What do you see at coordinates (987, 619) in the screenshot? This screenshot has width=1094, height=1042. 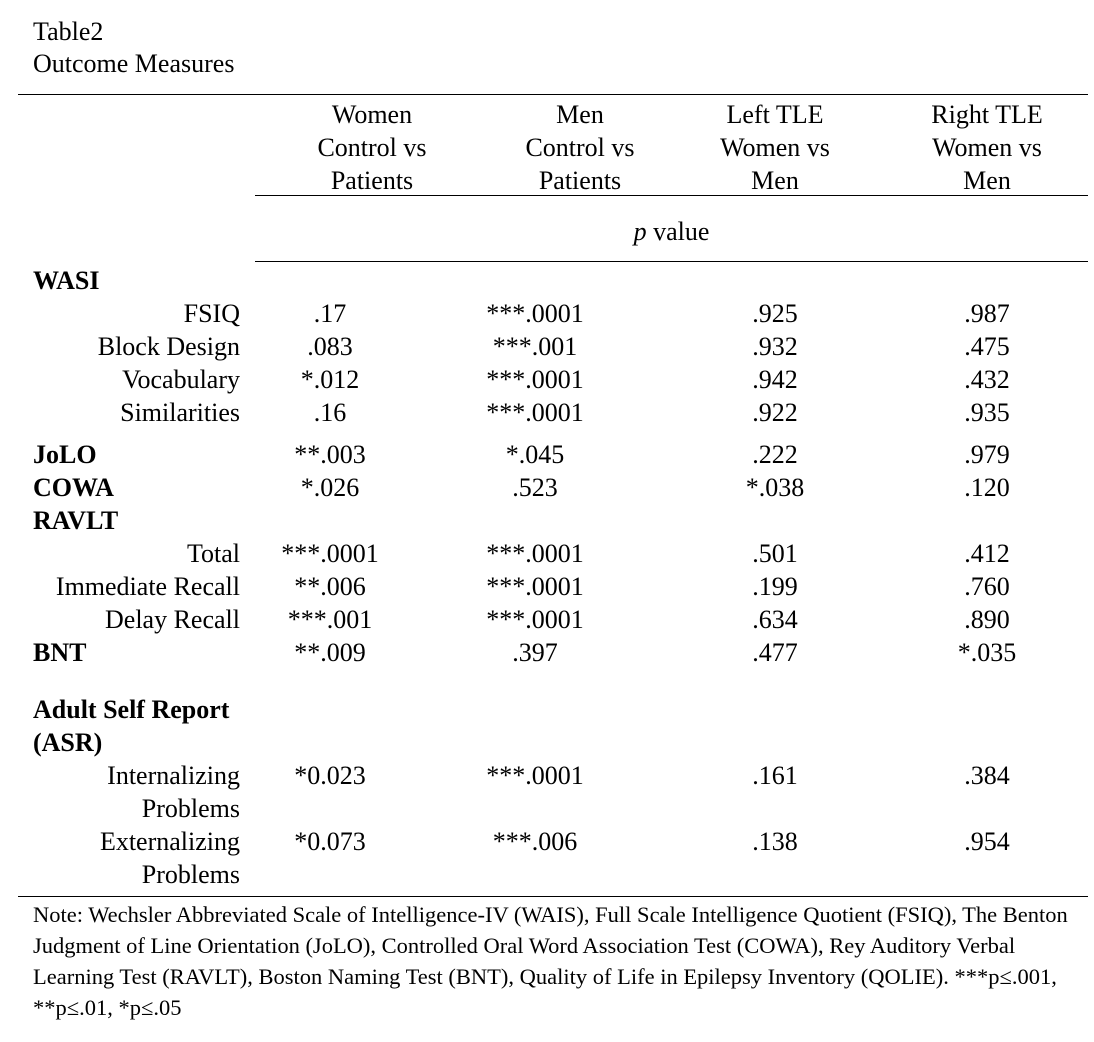 I see `cell-value: .890` at bounding box center [987, 619].